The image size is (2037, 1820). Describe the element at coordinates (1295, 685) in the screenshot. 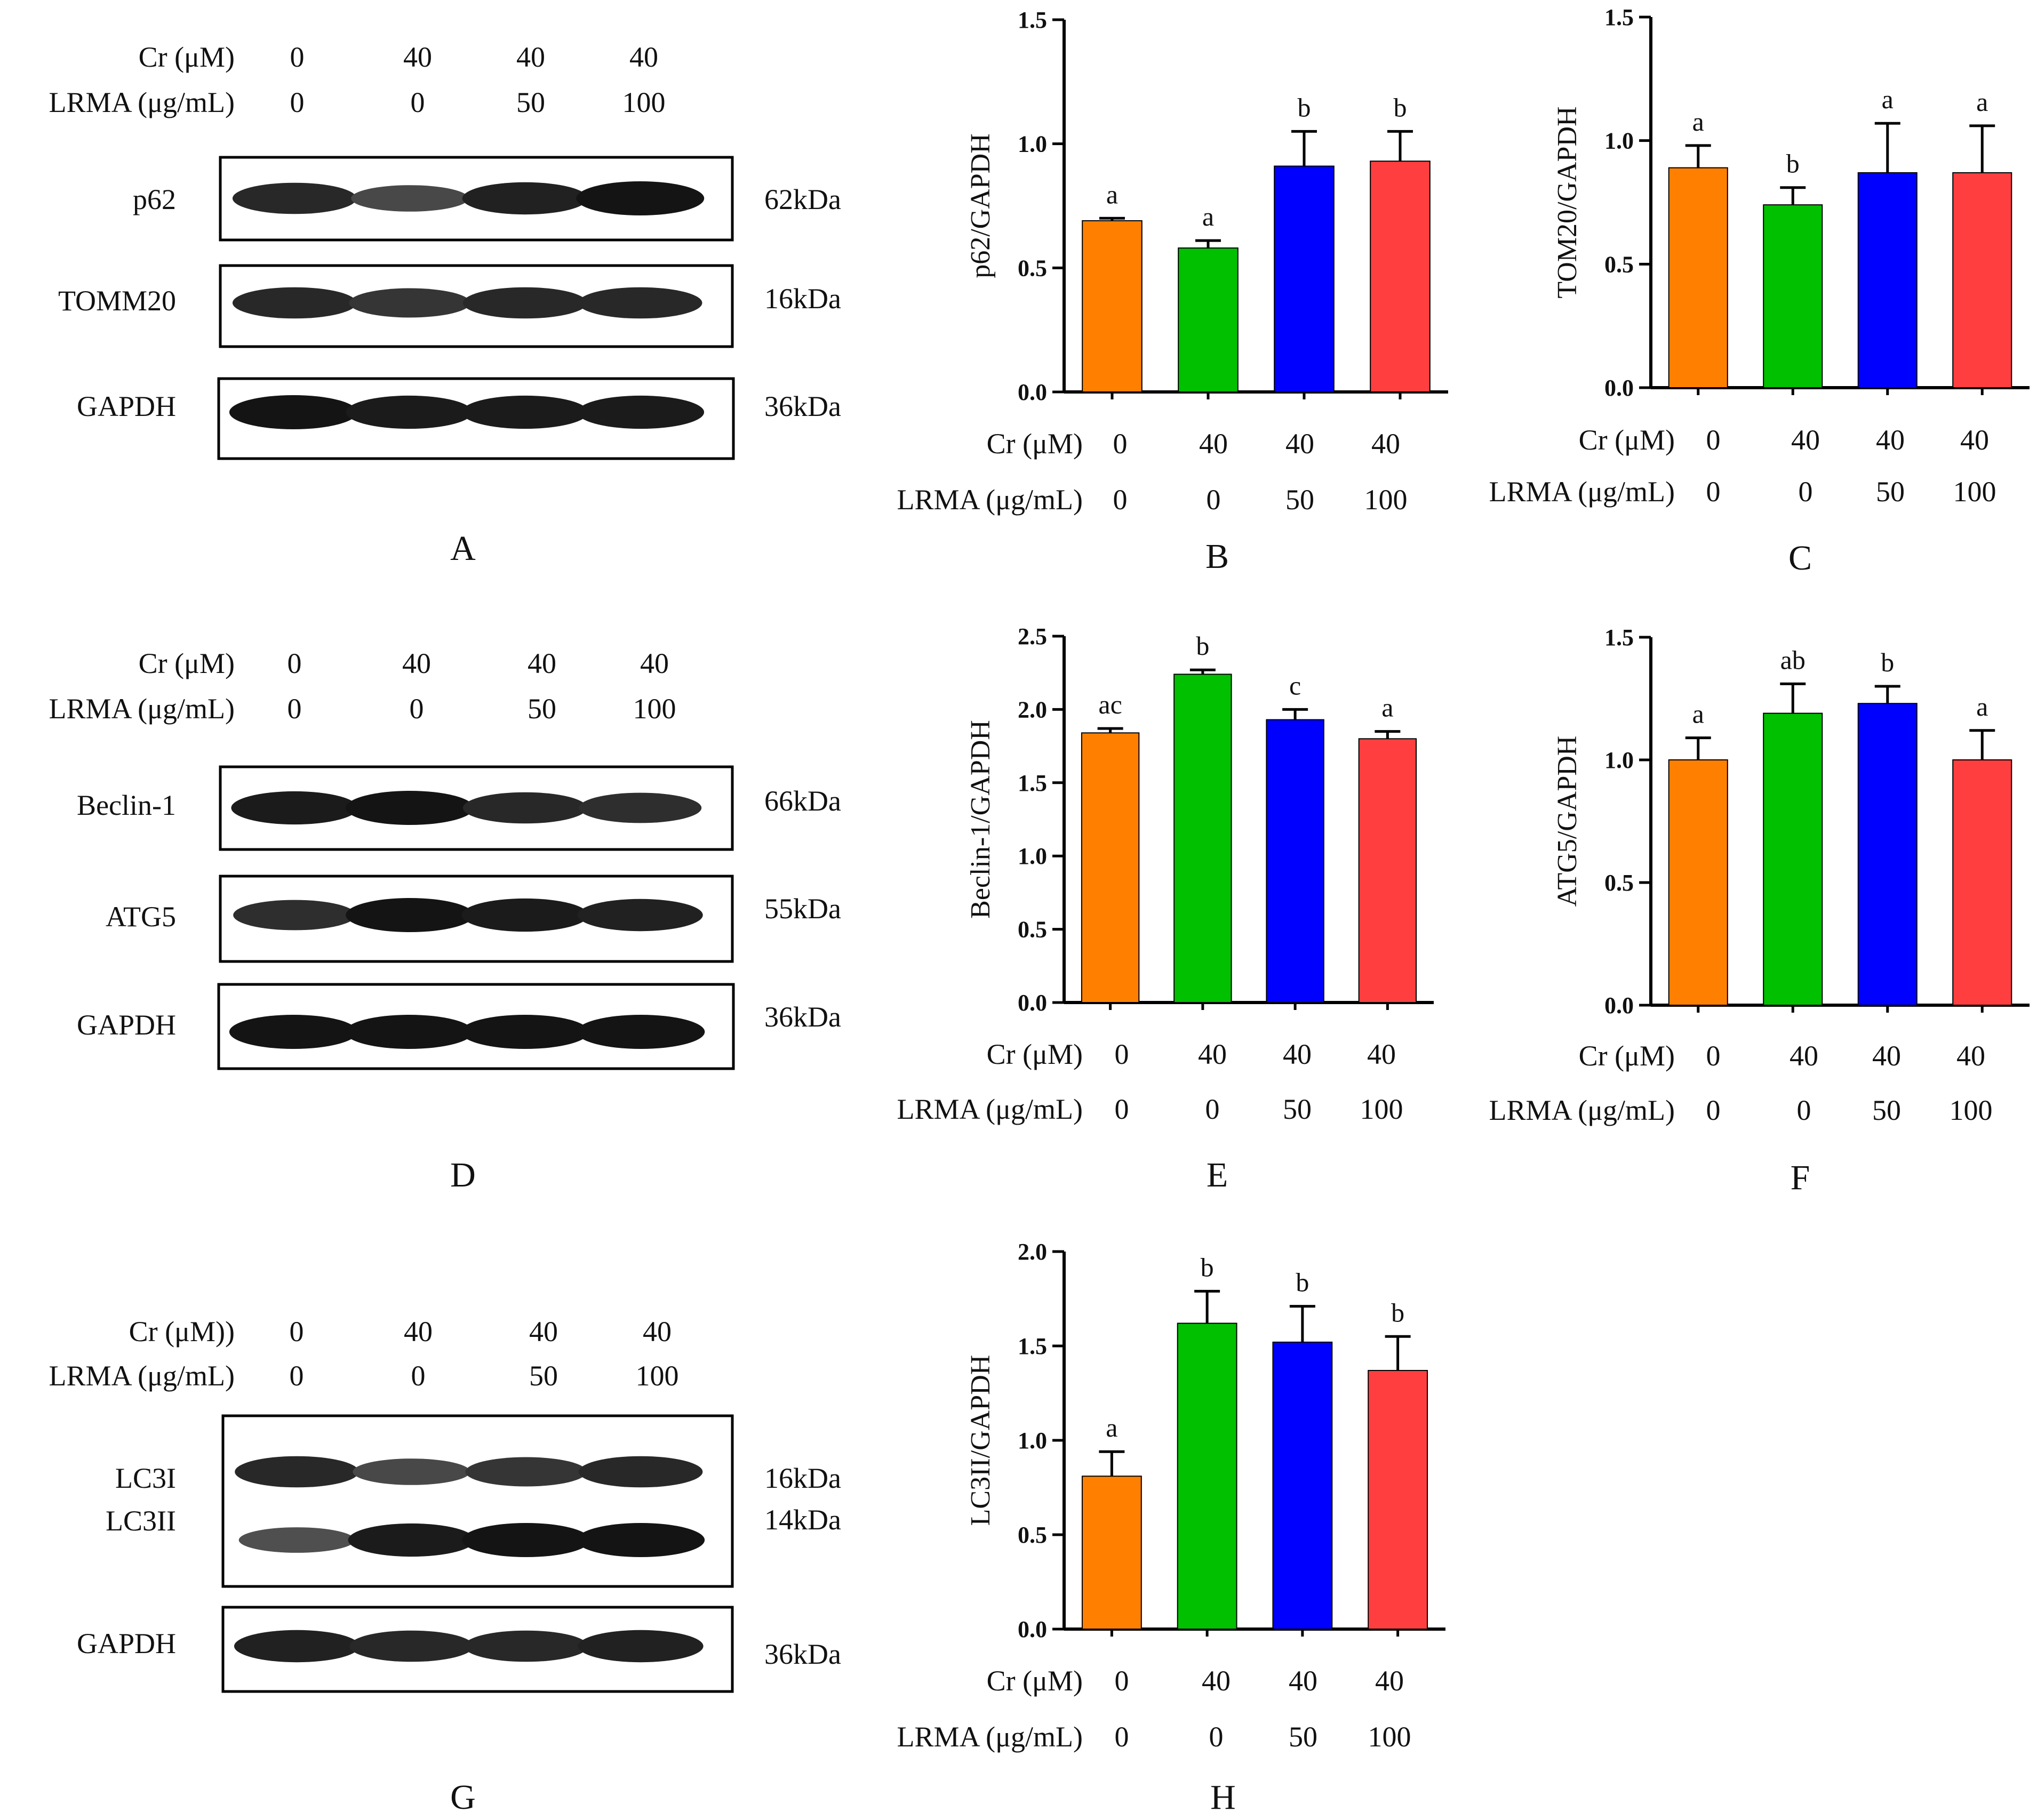

I see `significance-letter: c` at that location.